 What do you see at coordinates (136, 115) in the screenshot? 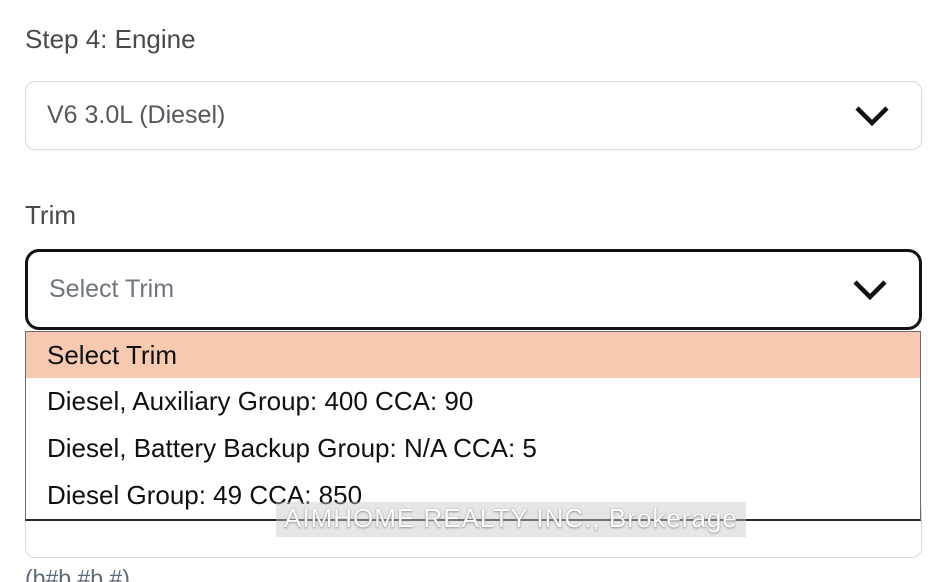
I see `engine-select-value: V6 3.0L (Diesel)` at bounding box center [136, 115].